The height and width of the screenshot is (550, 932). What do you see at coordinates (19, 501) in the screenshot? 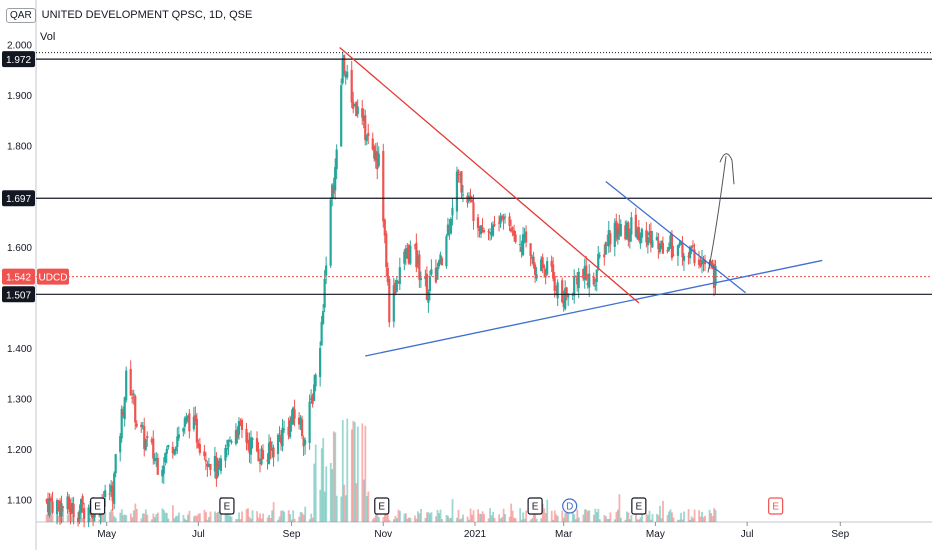
I see `y-tick-label: 1.100` at bounding box center [19, 501].